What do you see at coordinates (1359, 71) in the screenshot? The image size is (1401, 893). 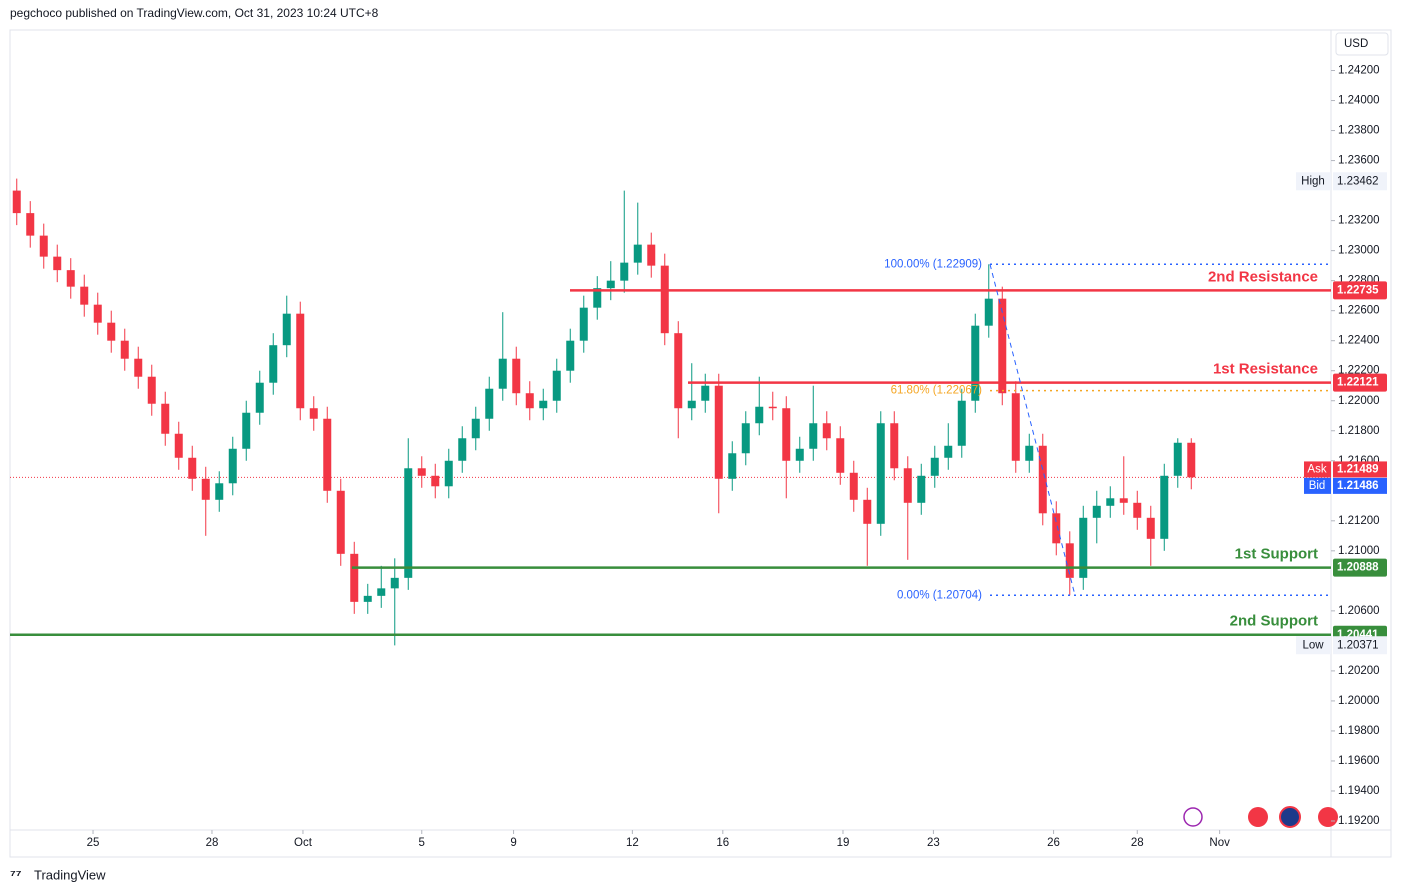 I see `y-tick-label: 1.24200` at bounding box center [1359, 71].